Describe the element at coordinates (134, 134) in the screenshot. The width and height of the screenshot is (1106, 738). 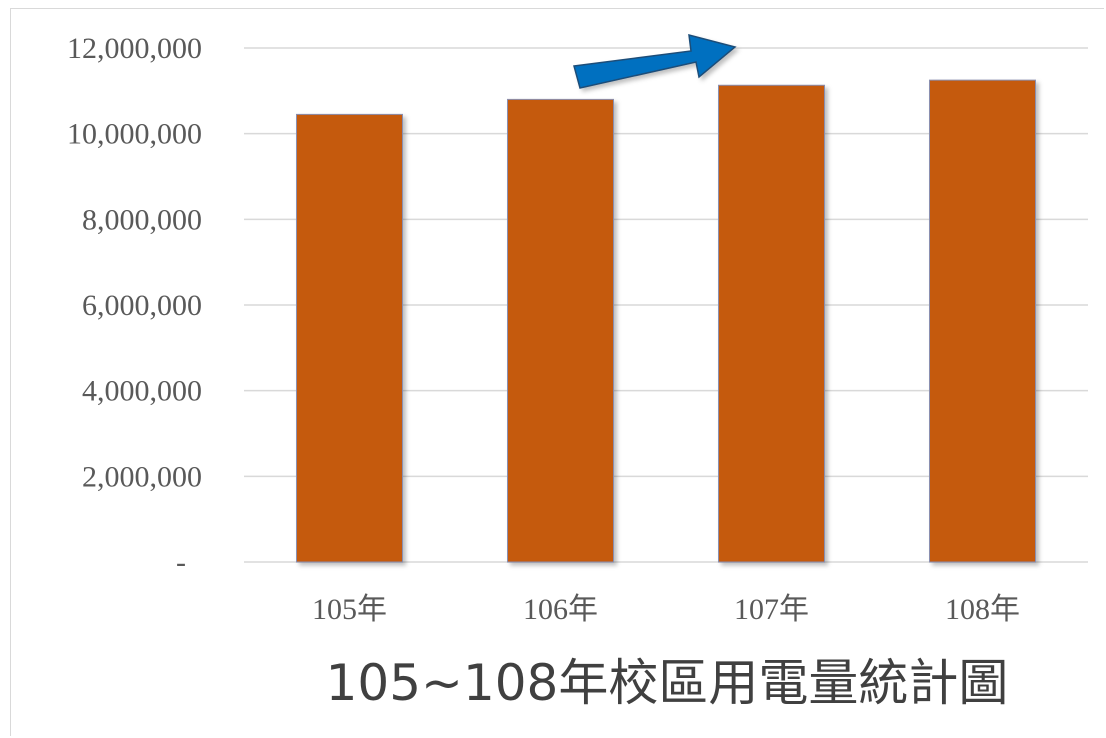
I see `y-tick-label: 10,000,000` at that location.